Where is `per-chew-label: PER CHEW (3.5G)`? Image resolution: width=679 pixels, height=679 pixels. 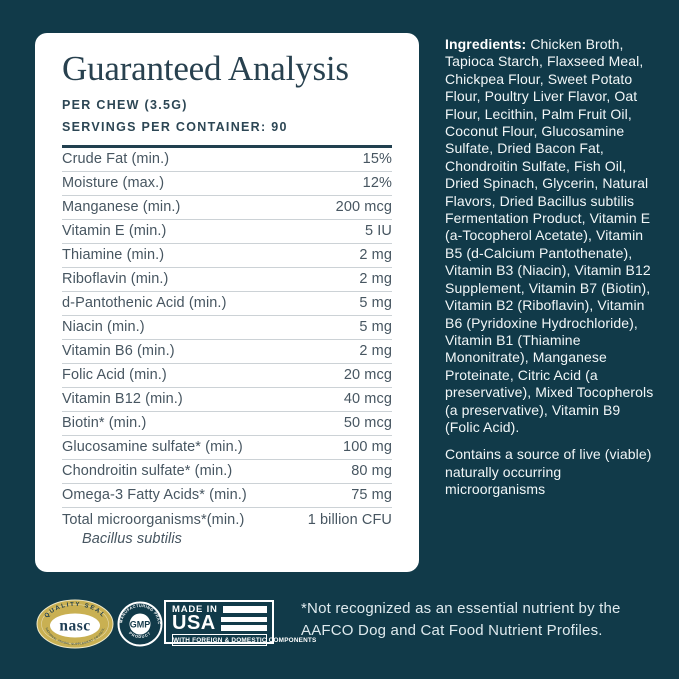
per-chew-label: PER CHEW (3.5G) is located at coordinates (125, 105).